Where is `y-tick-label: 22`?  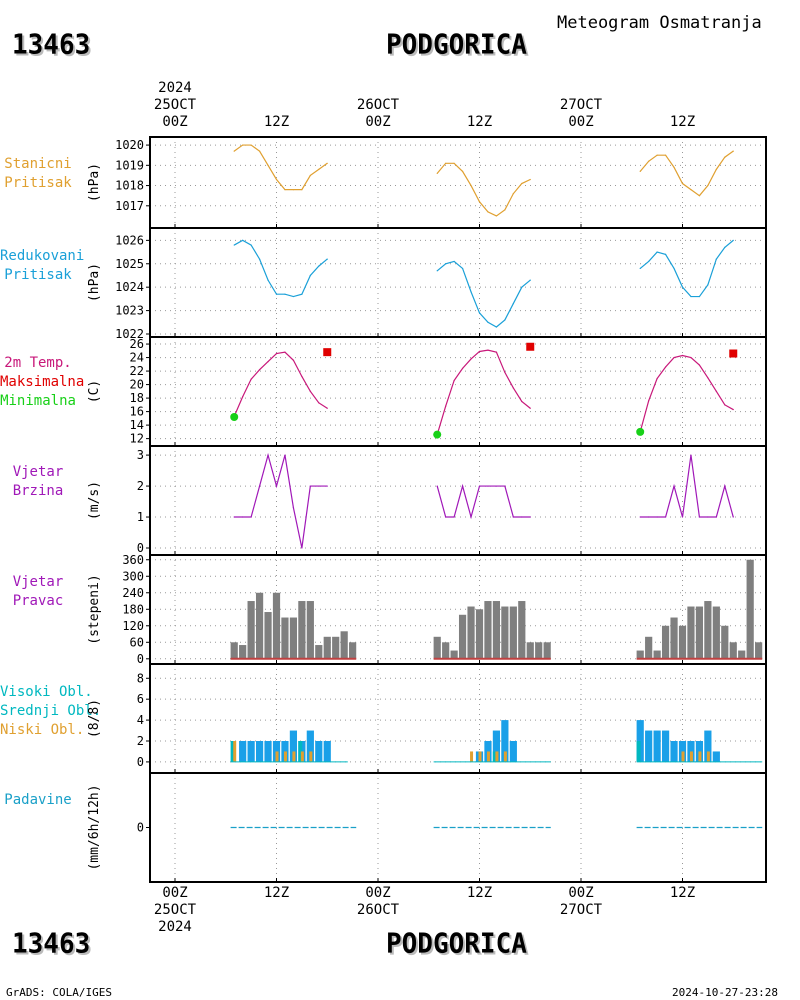
y-tick-label: 22 is located at coordinates (137, 371).